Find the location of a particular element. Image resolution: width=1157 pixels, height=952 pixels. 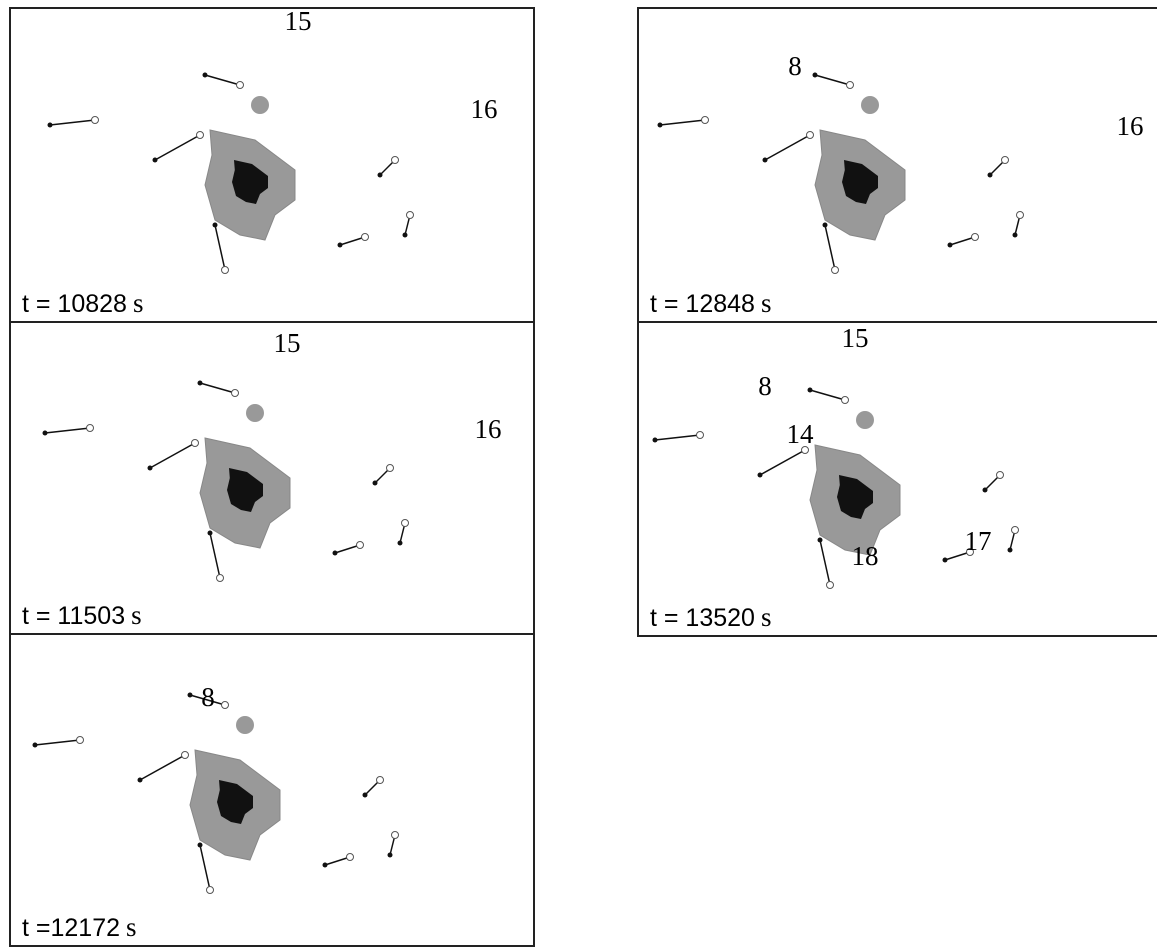

time-label: t =12172 s is located at coordinates (79, 927).